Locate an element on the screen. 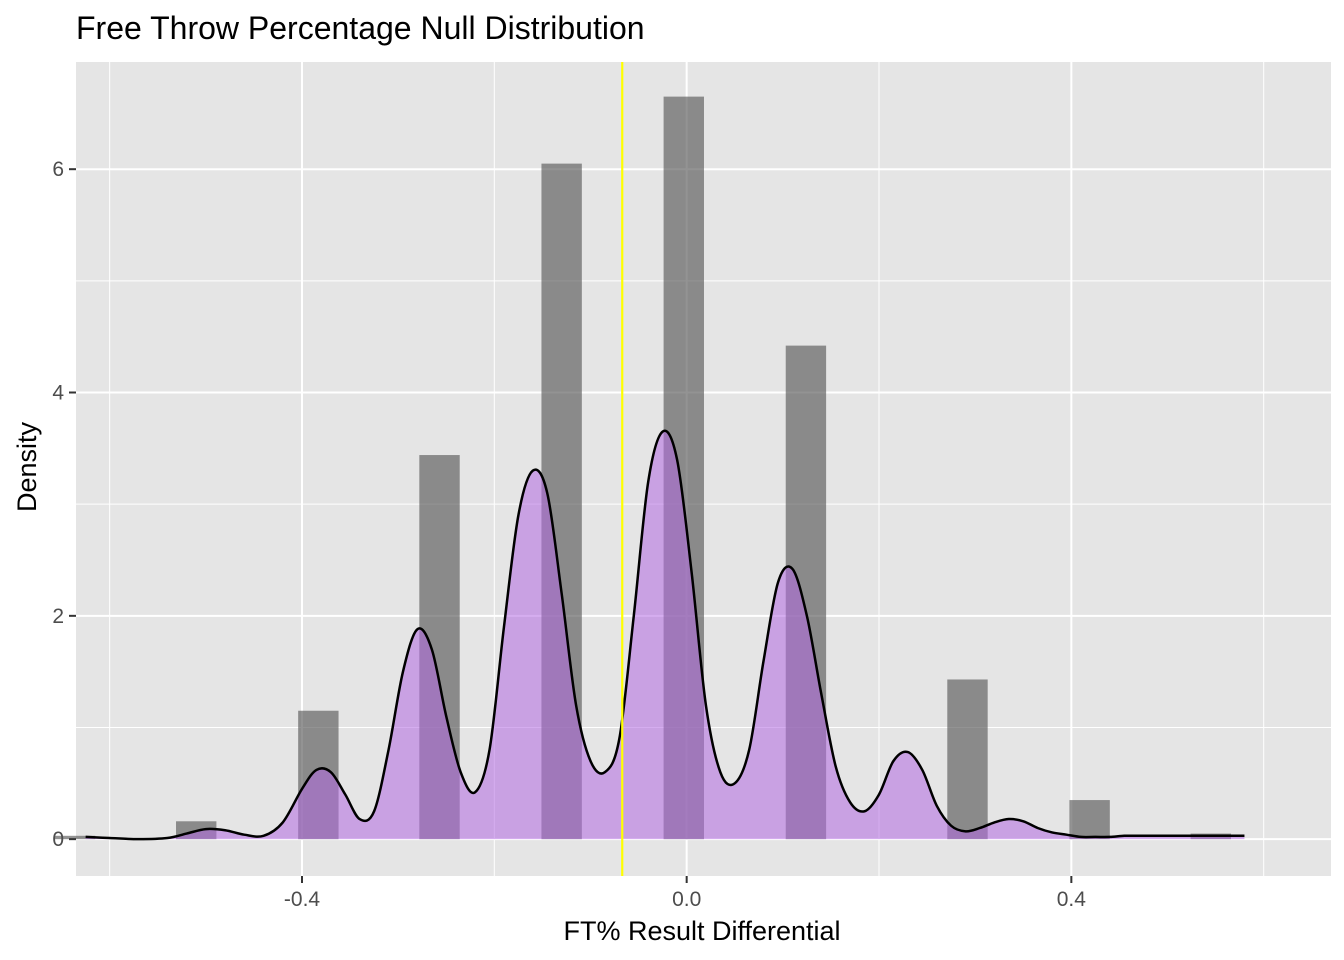 This screenshot has width=1344, height=960. y-tick-label: 2 is located at coordinates (58, 616).